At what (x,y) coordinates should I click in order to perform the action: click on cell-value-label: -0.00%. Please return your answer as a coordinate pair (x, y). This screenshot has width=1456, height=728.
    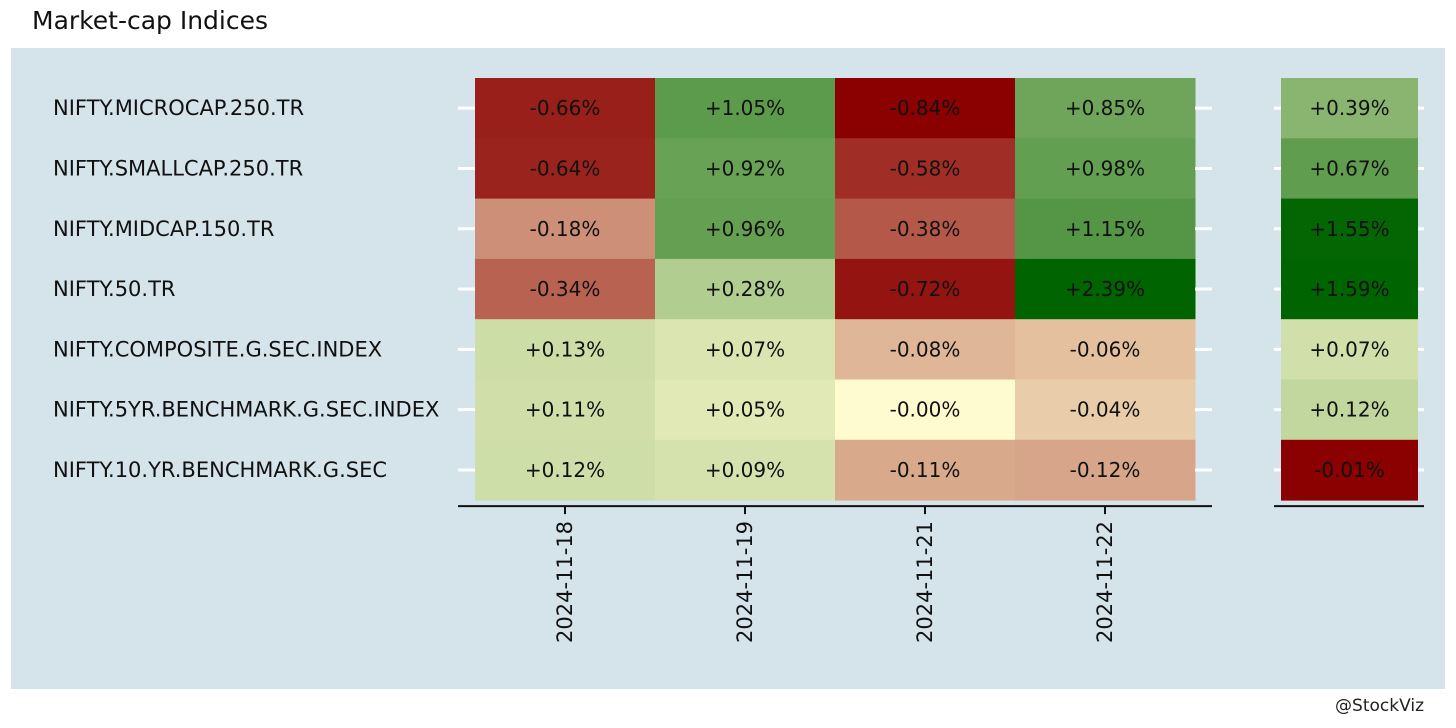
    Looking at the image, I should click on (925, 410).